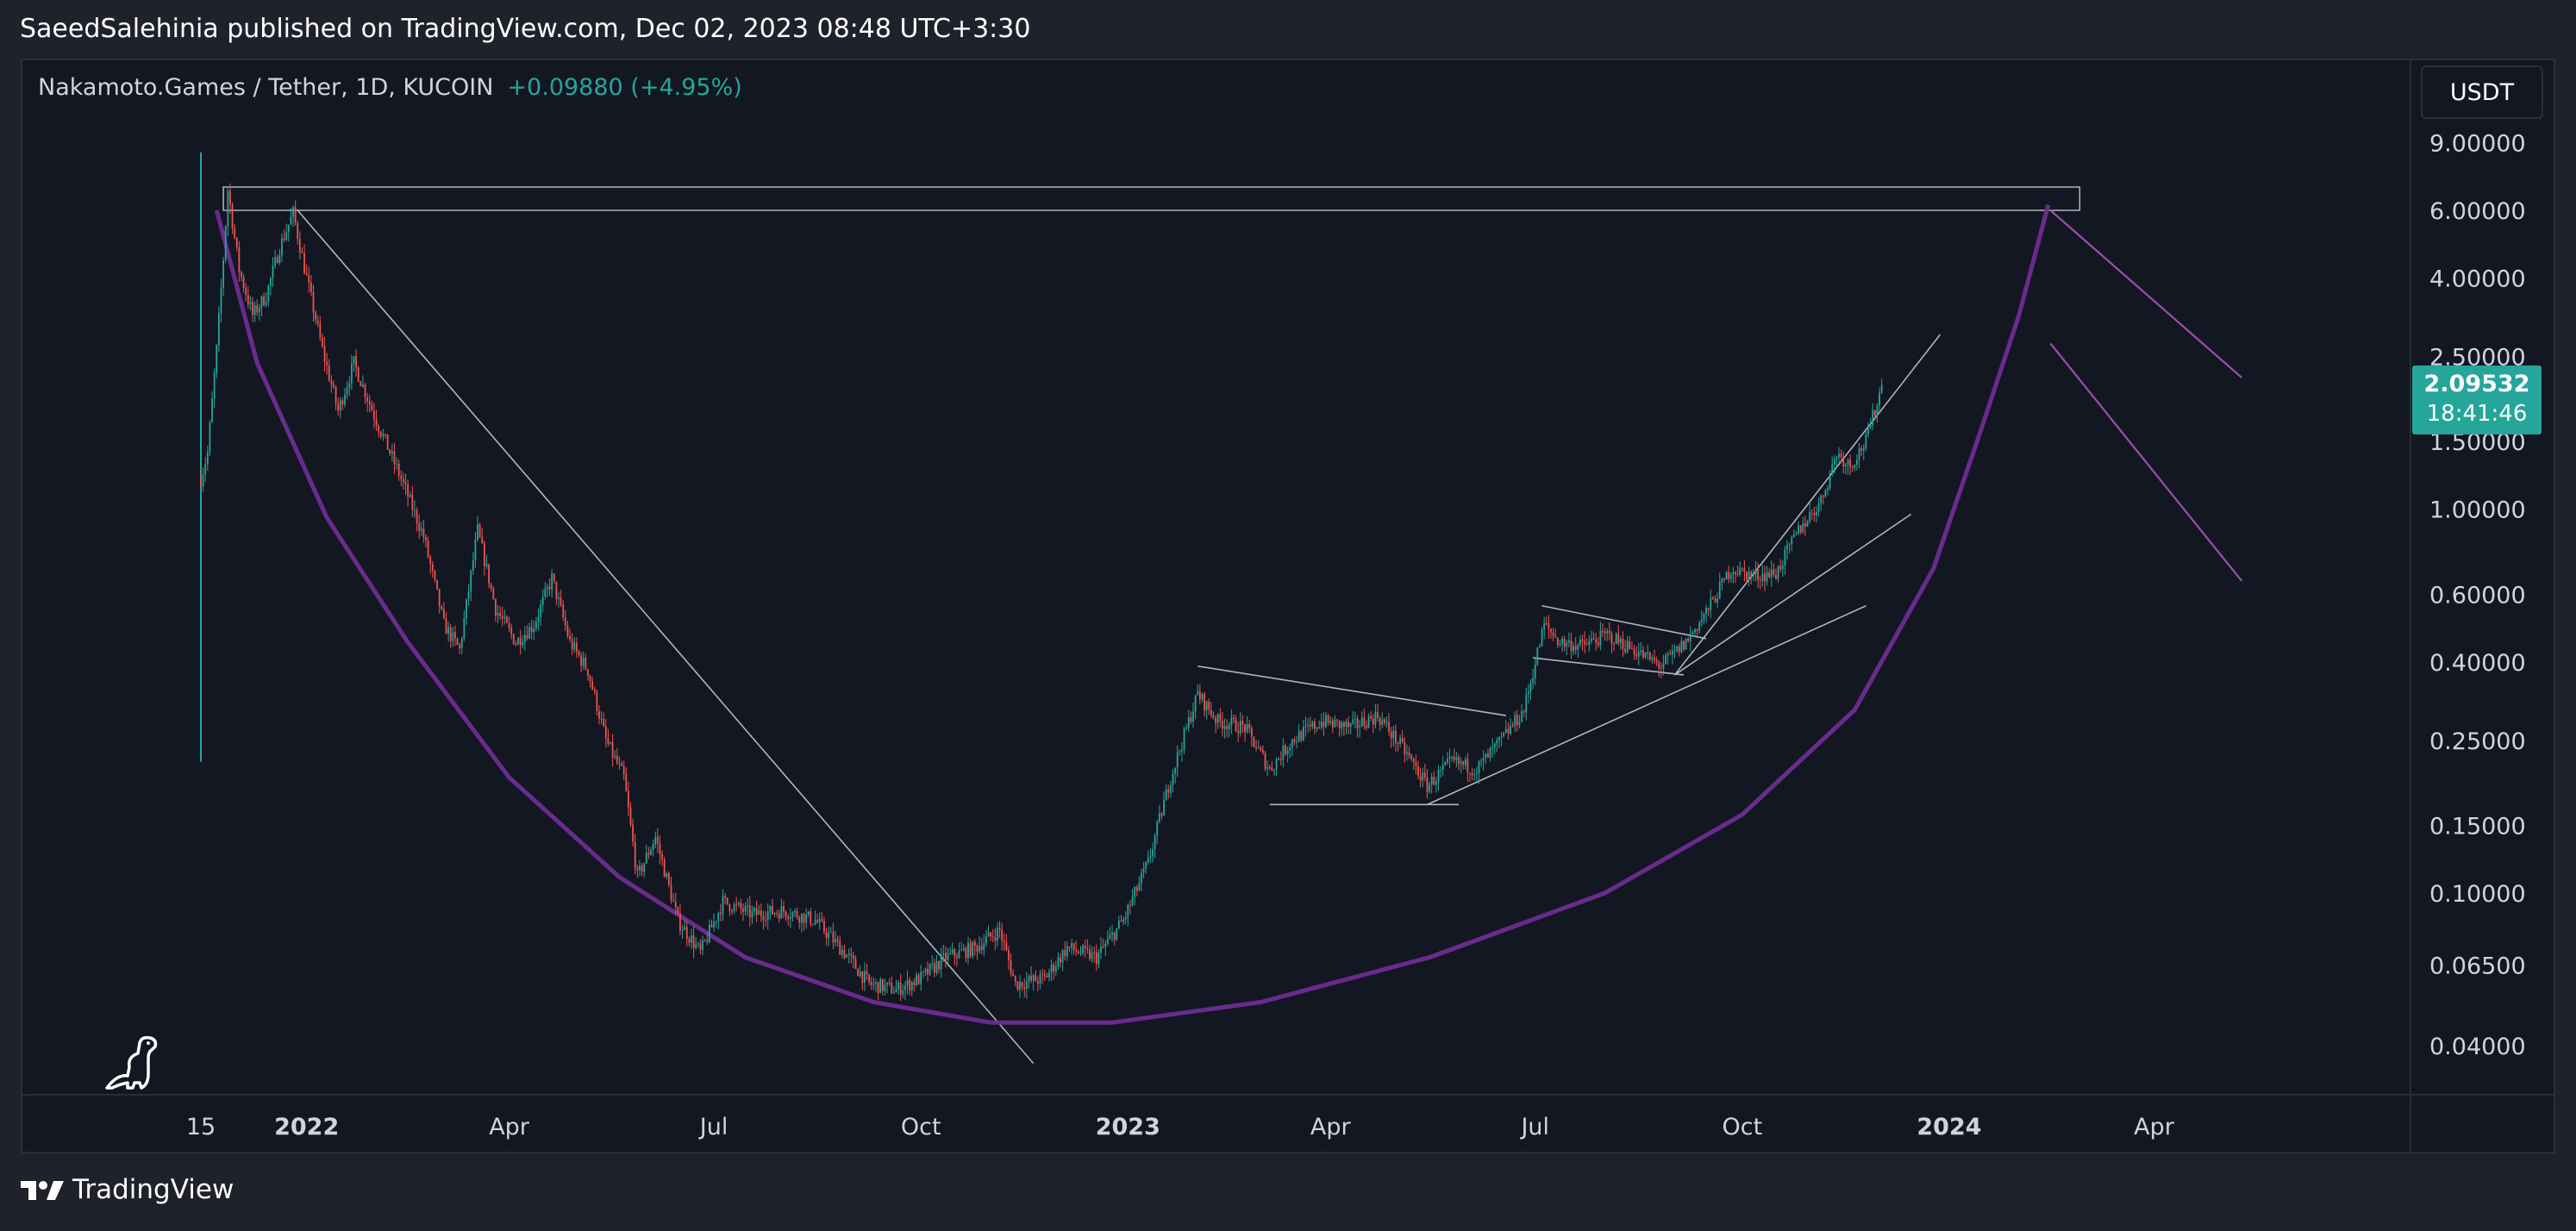  I want to click on target-line-lower, so click(2146, 462).